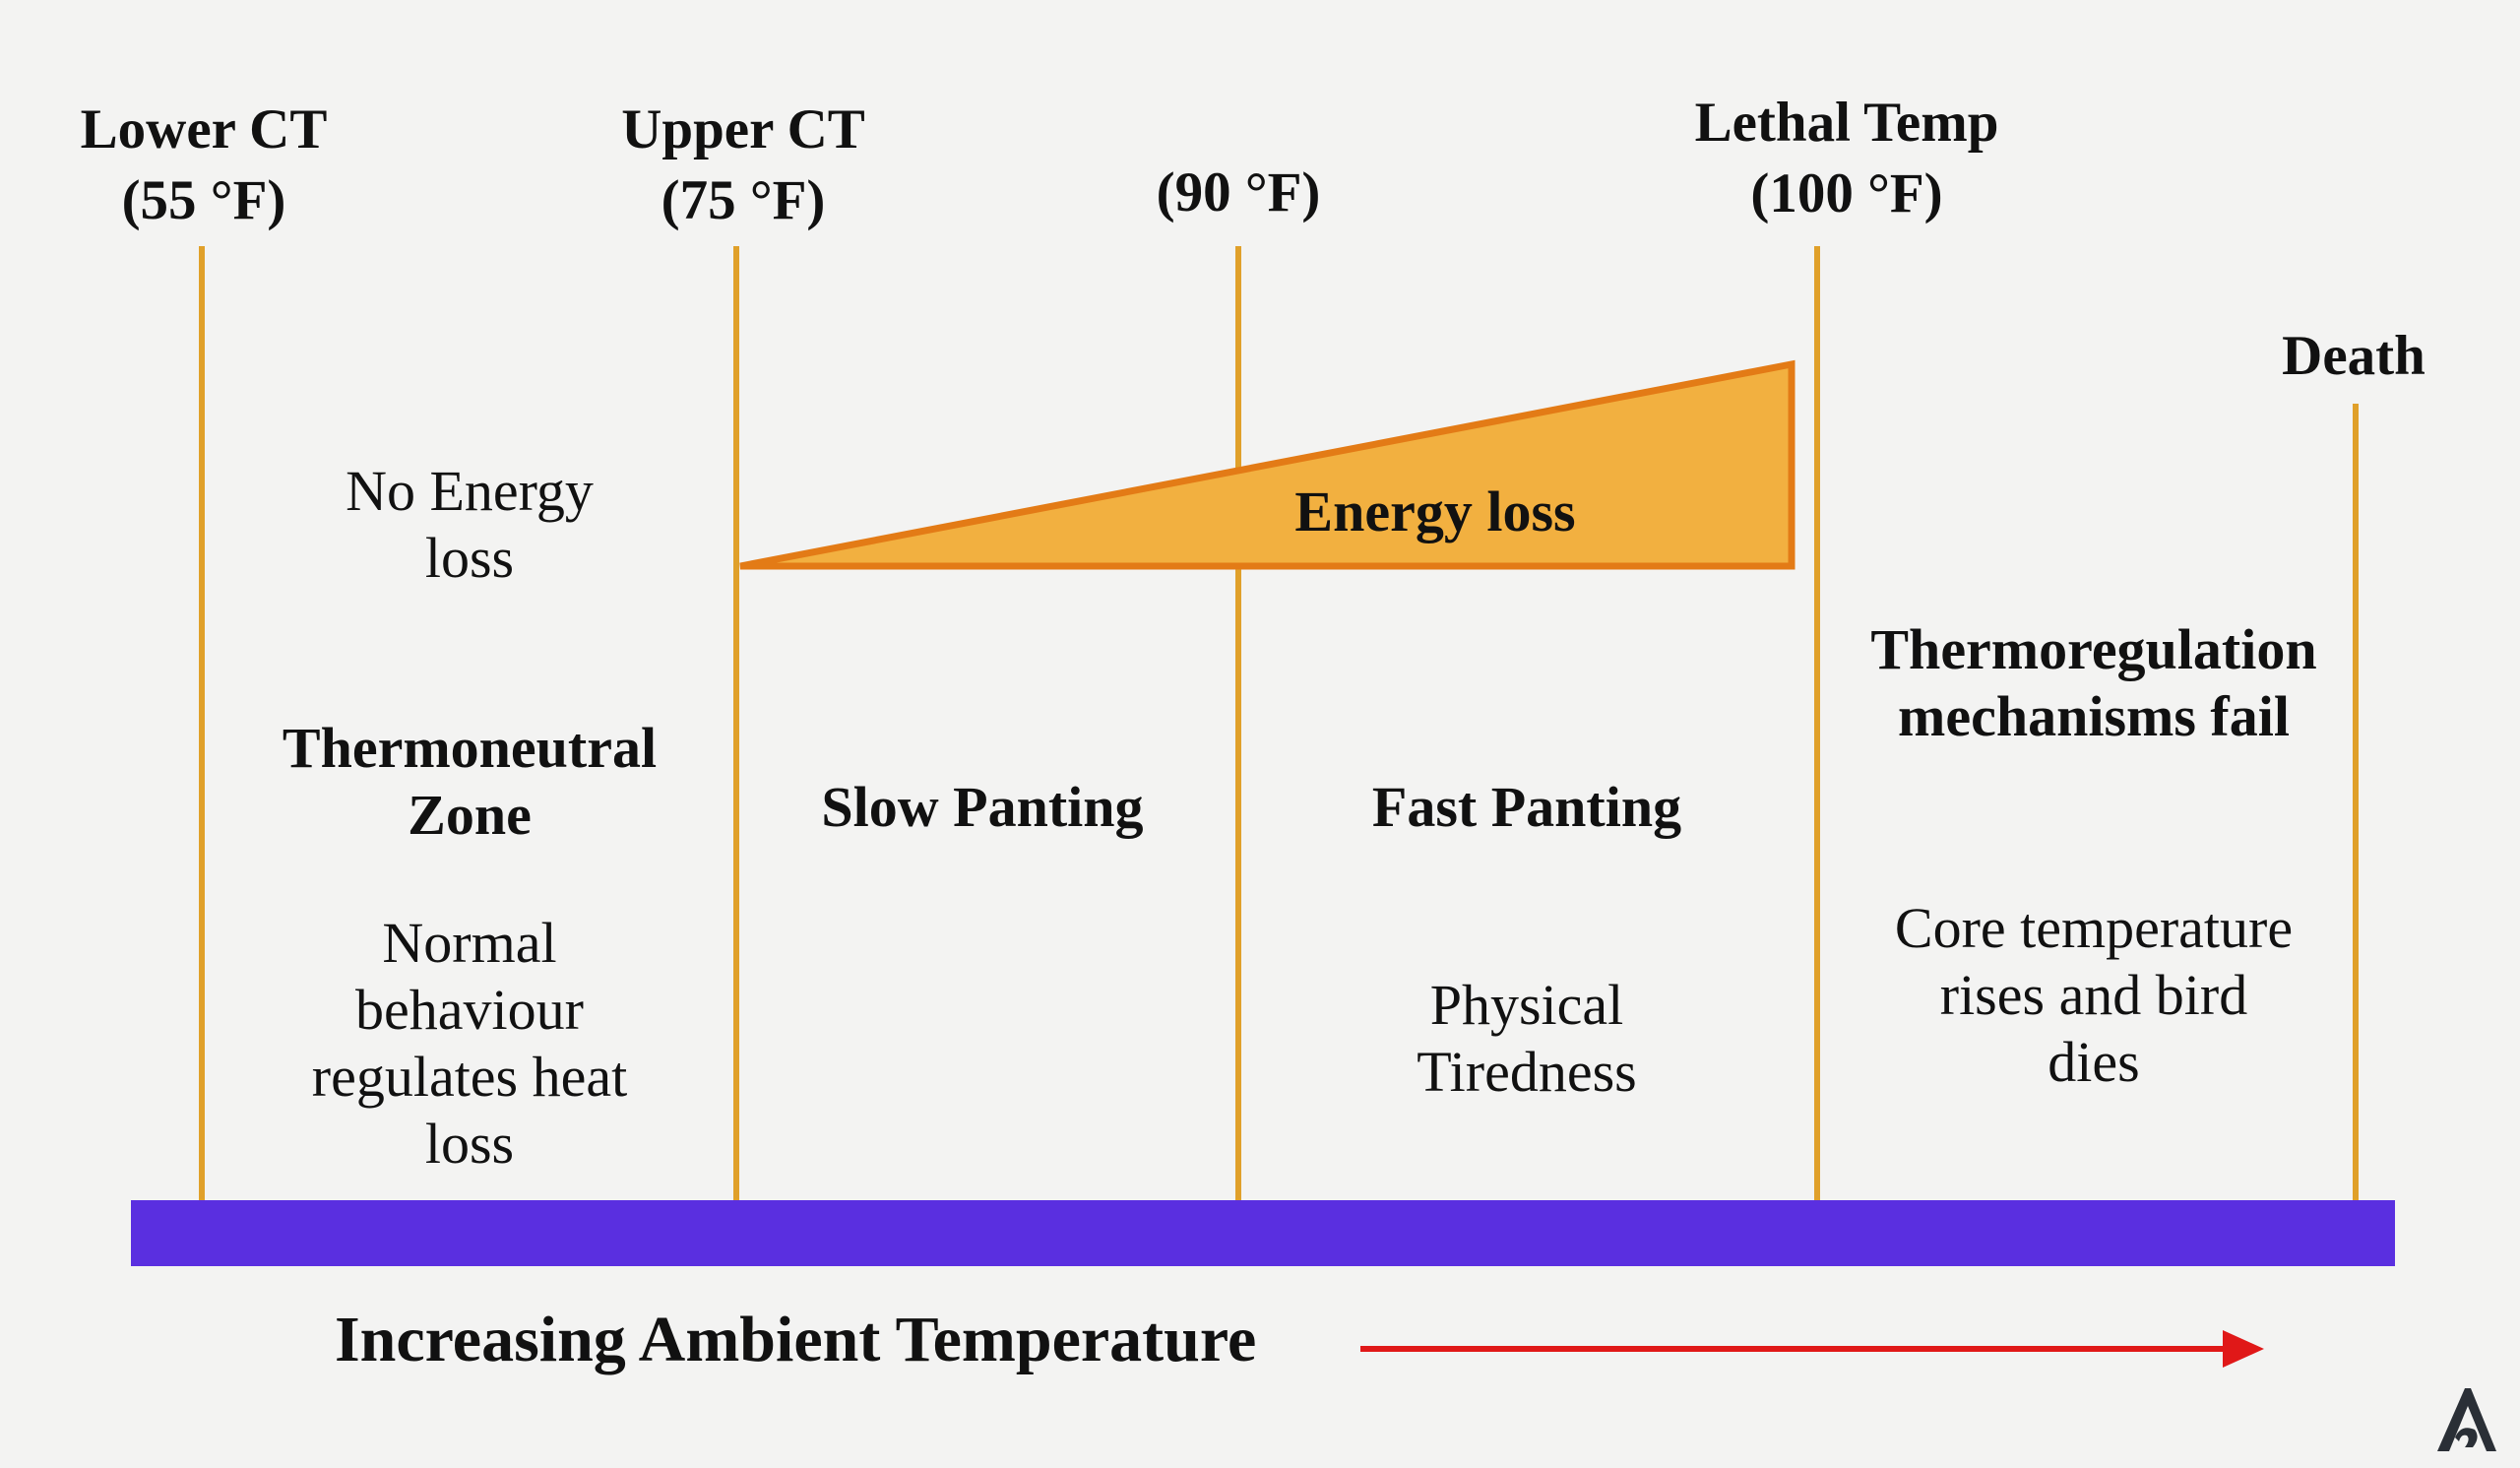  What do you see at coordinates (469, 558) in the screenshot?
I see `no-energy-line-2: loss` at bounding box center [469, 558].